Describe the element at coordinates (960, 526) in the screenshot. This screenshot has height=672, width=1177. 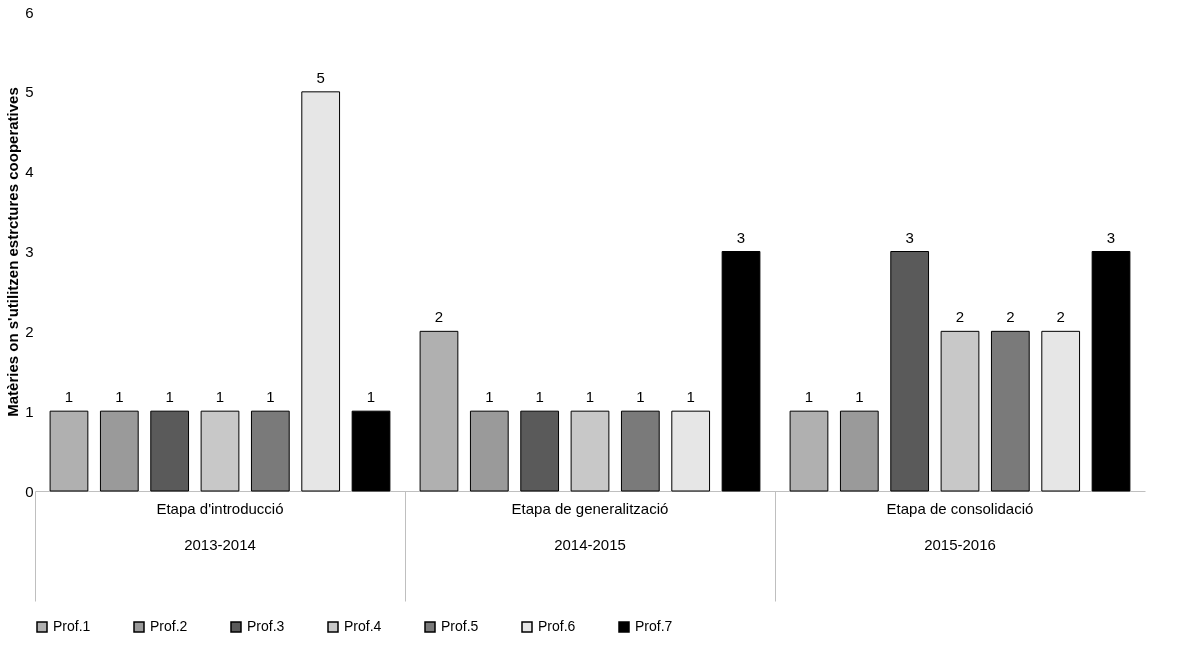
I see `category-label: Etapa de consolidació 2015-2016` at that location.